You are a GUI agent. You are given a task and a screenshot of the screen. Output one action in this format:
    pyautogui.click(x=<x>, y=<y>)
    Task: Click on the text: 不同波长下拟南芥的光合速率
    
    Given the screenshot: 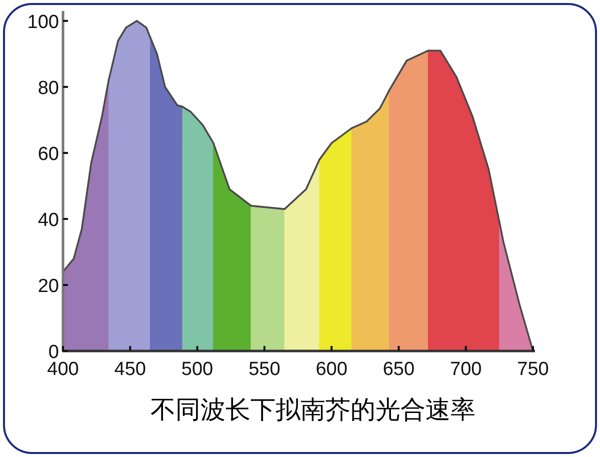 What is the action you would take?
    pyautogui.click(x=313, y=410)
    